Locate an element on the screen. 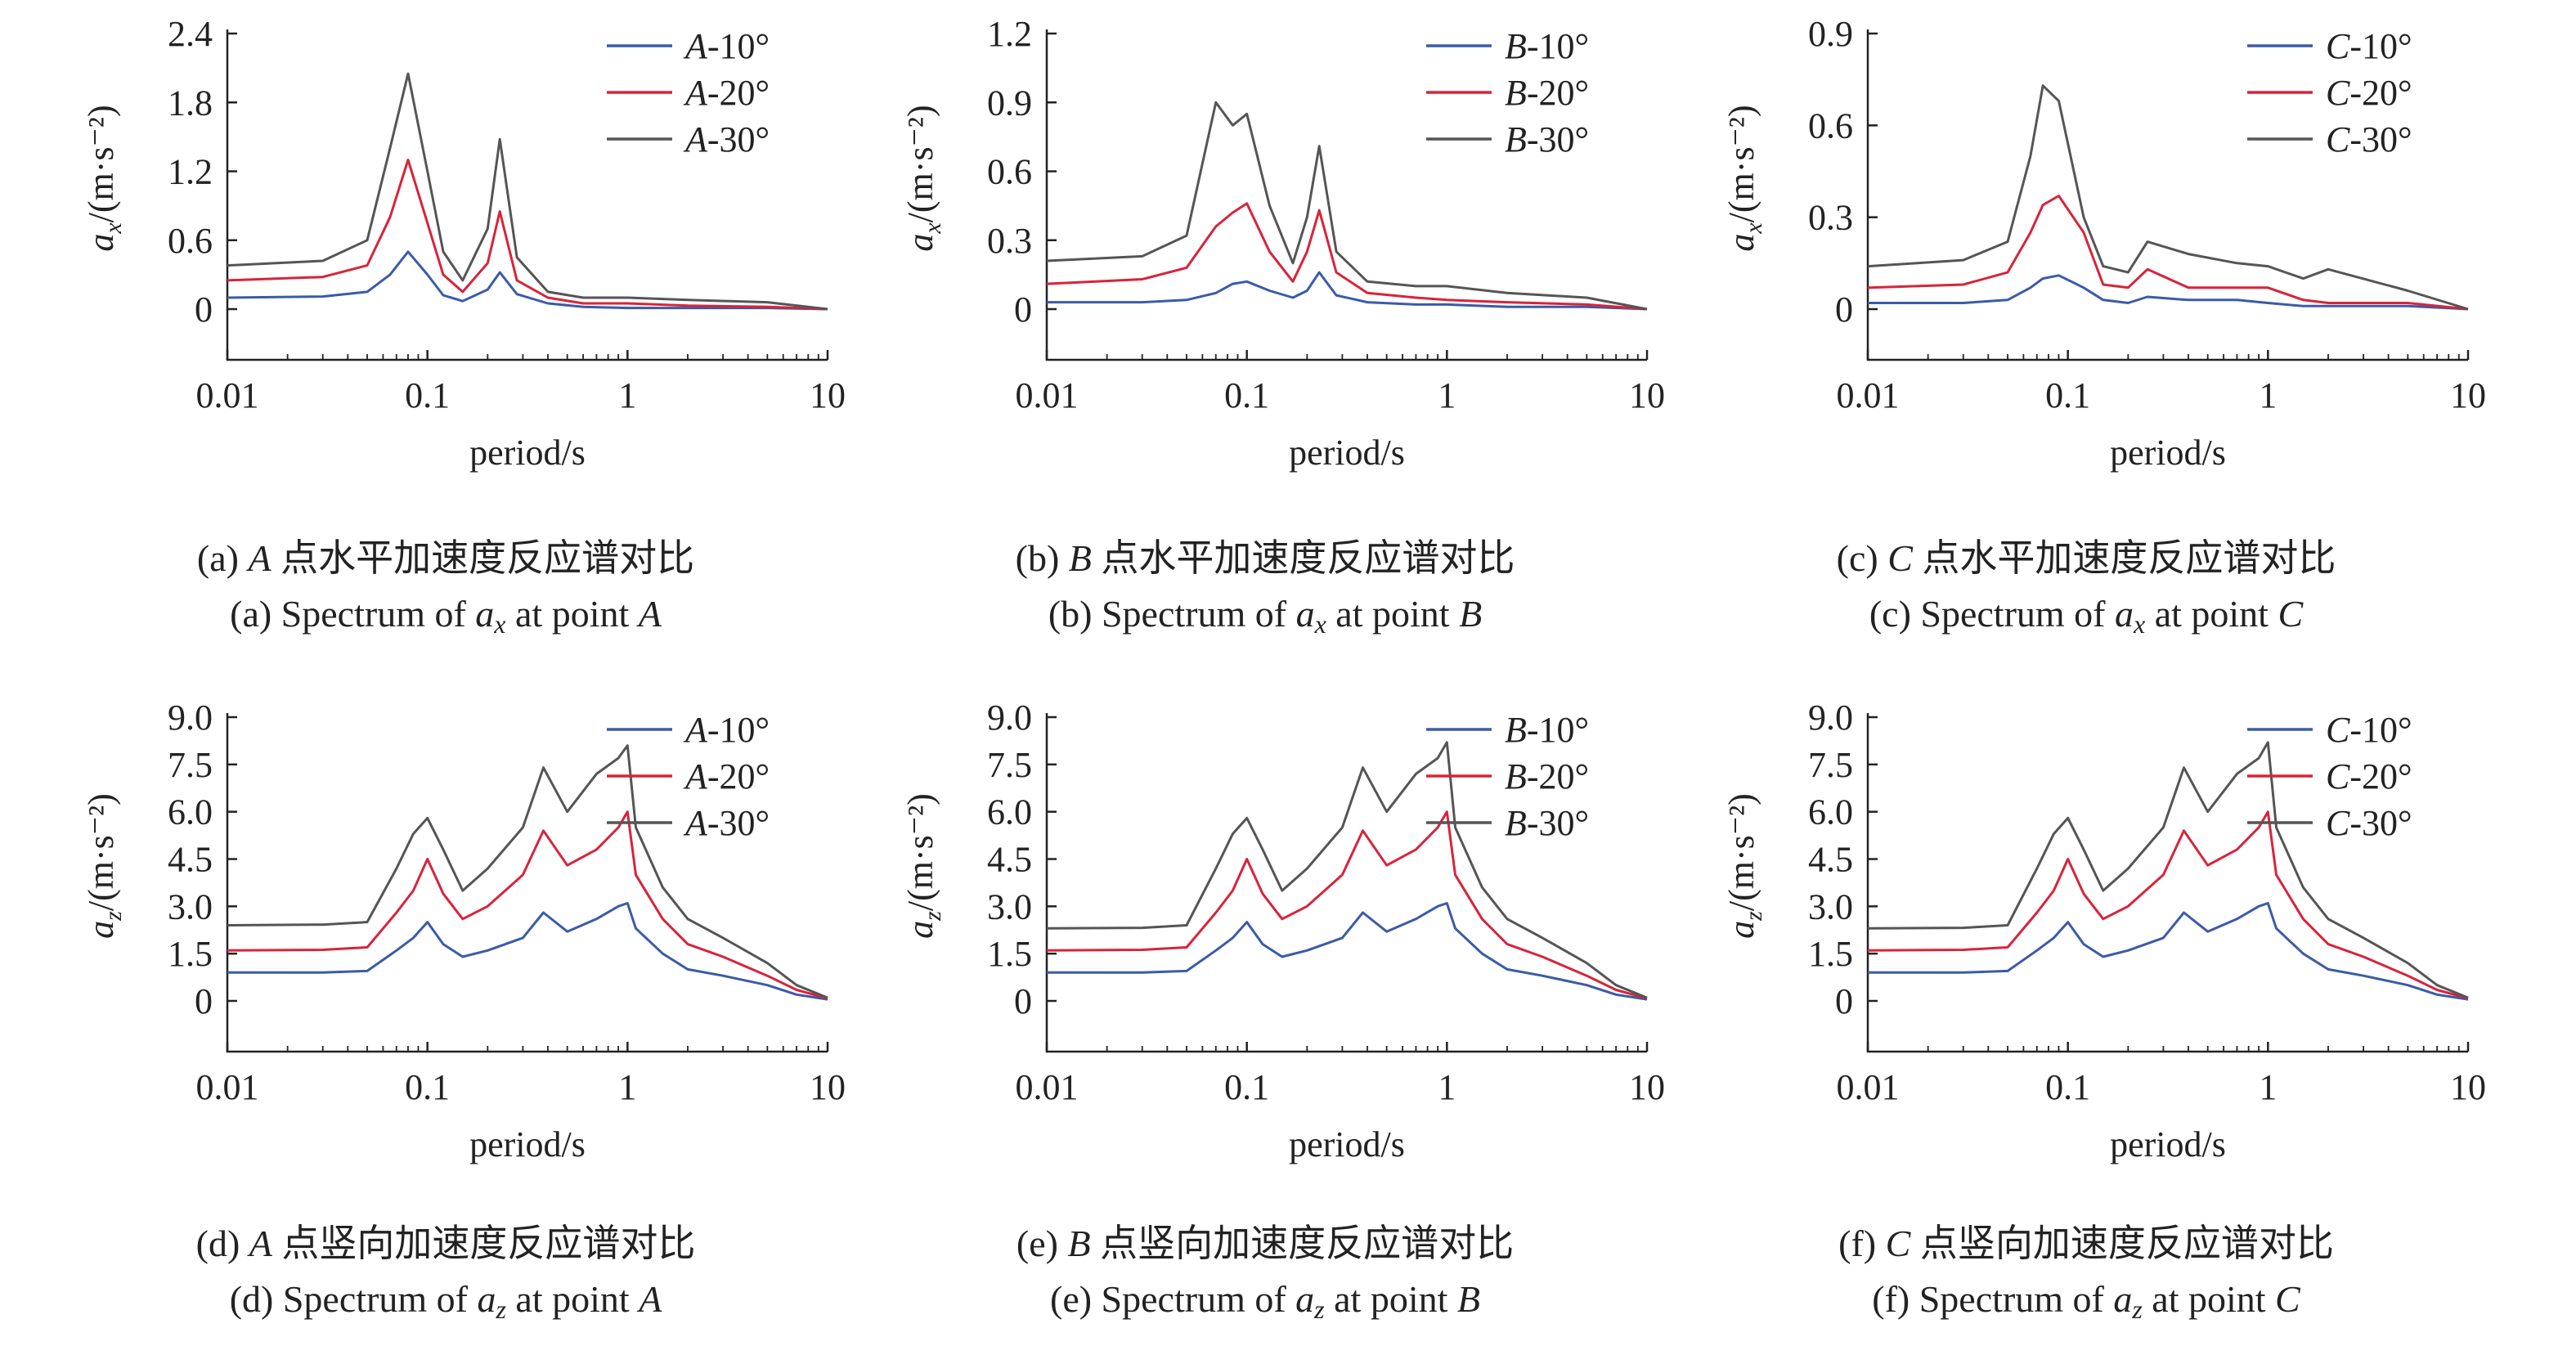  caption-en: (c) Spectrum of ax at point C is located at coordinates (2086, 616).